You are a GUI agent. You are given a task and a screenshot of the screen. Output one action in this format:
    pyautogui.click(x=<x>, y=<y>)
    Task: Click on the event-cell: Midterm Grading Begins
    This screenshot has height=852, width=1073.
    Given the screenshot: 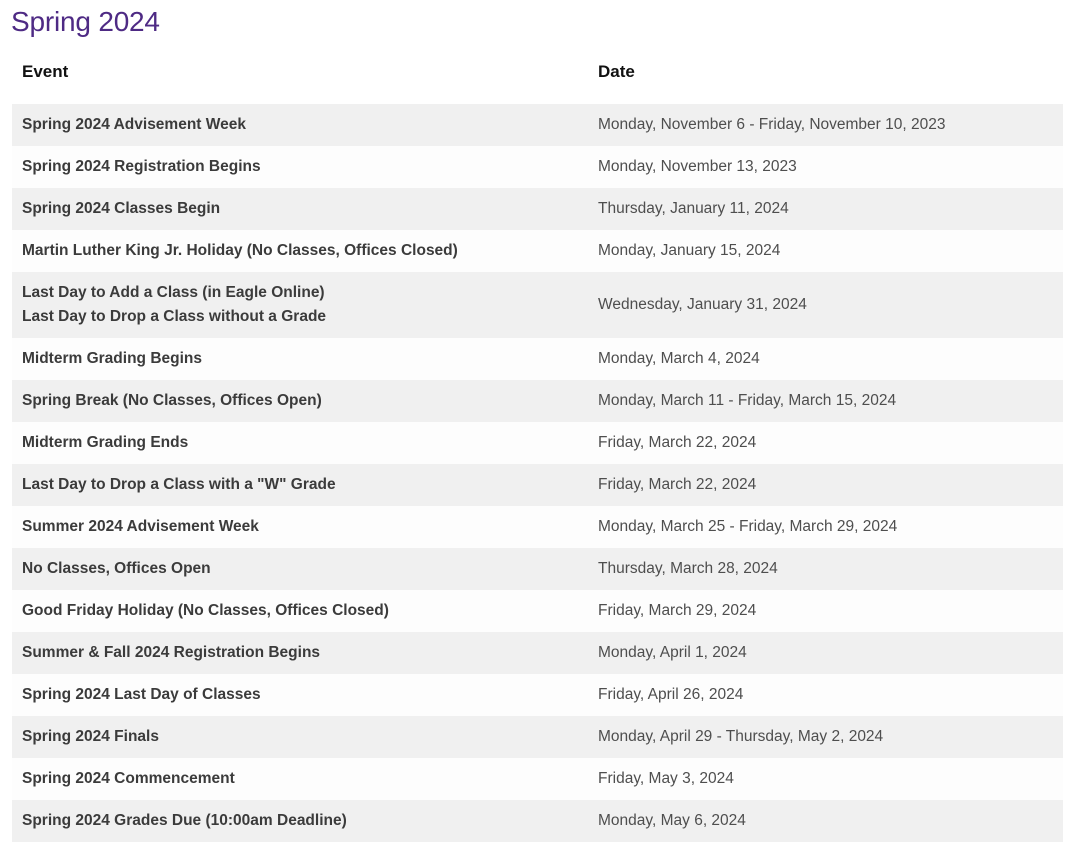 What is the action you would take?
    pyautogui.click(x=300, y=359)
    